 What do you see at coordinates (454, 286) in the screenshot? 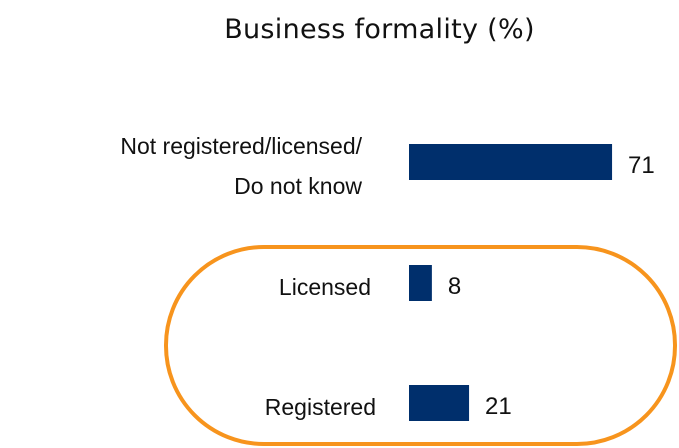
I see `value-label: 8` at bounding box center [454, 286].